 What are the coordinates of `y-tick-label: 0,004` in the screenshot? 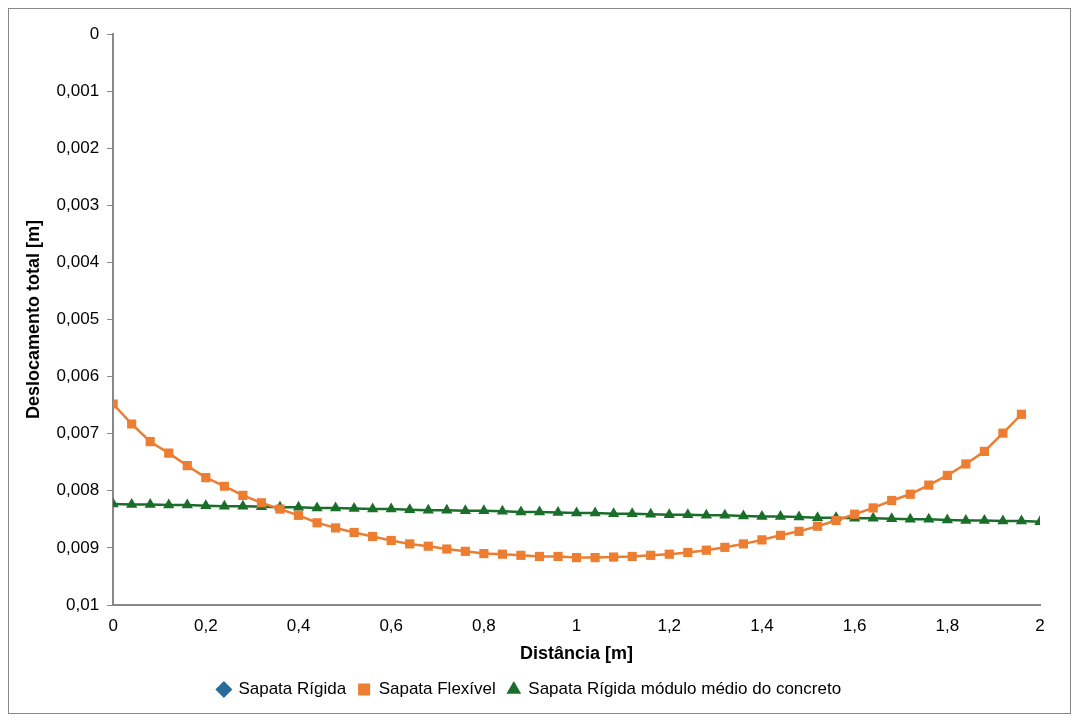 It's located at (78, 262).